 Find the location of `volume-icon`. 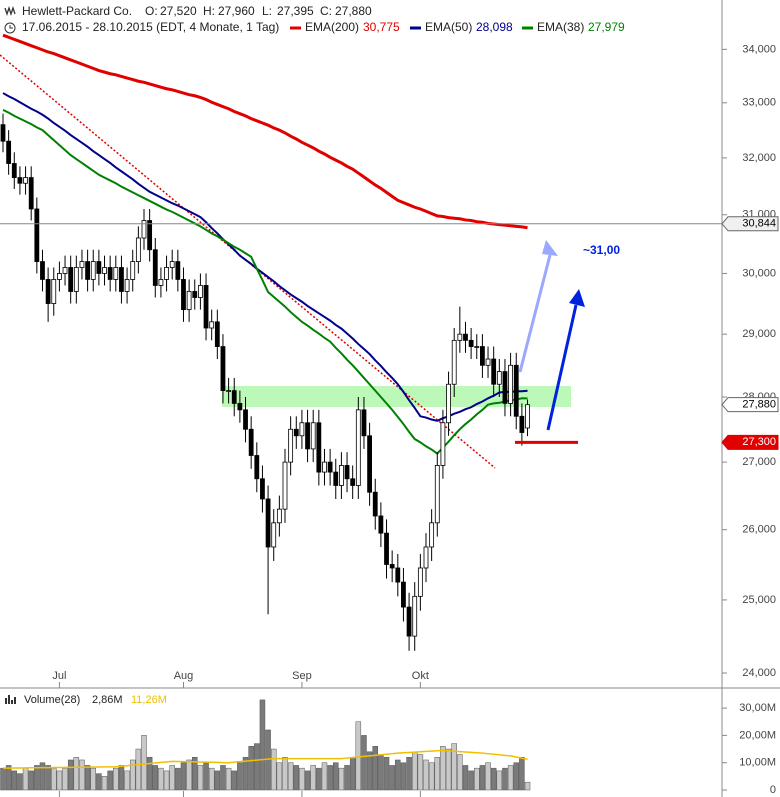

volume-icon is located at coordinates (10, 699).